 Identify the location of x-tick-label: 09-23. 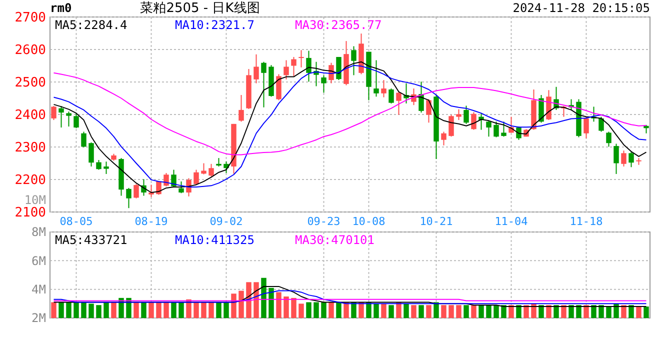
(323, 221).